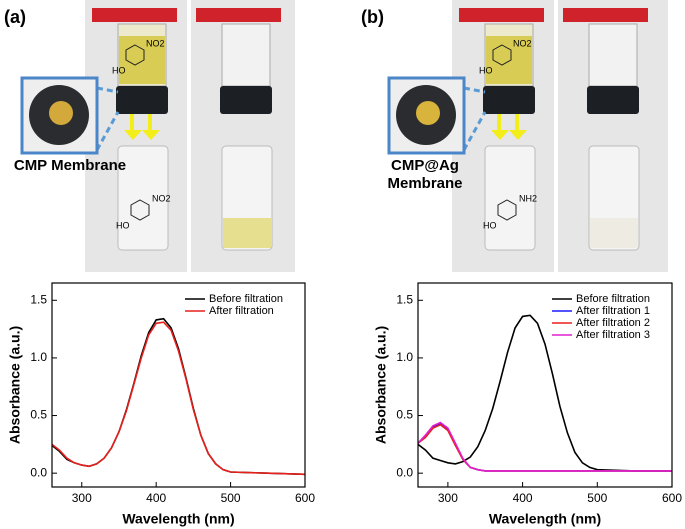 The image size is (685, 529). I want to click on panel-label: (b), so click(372, 17).